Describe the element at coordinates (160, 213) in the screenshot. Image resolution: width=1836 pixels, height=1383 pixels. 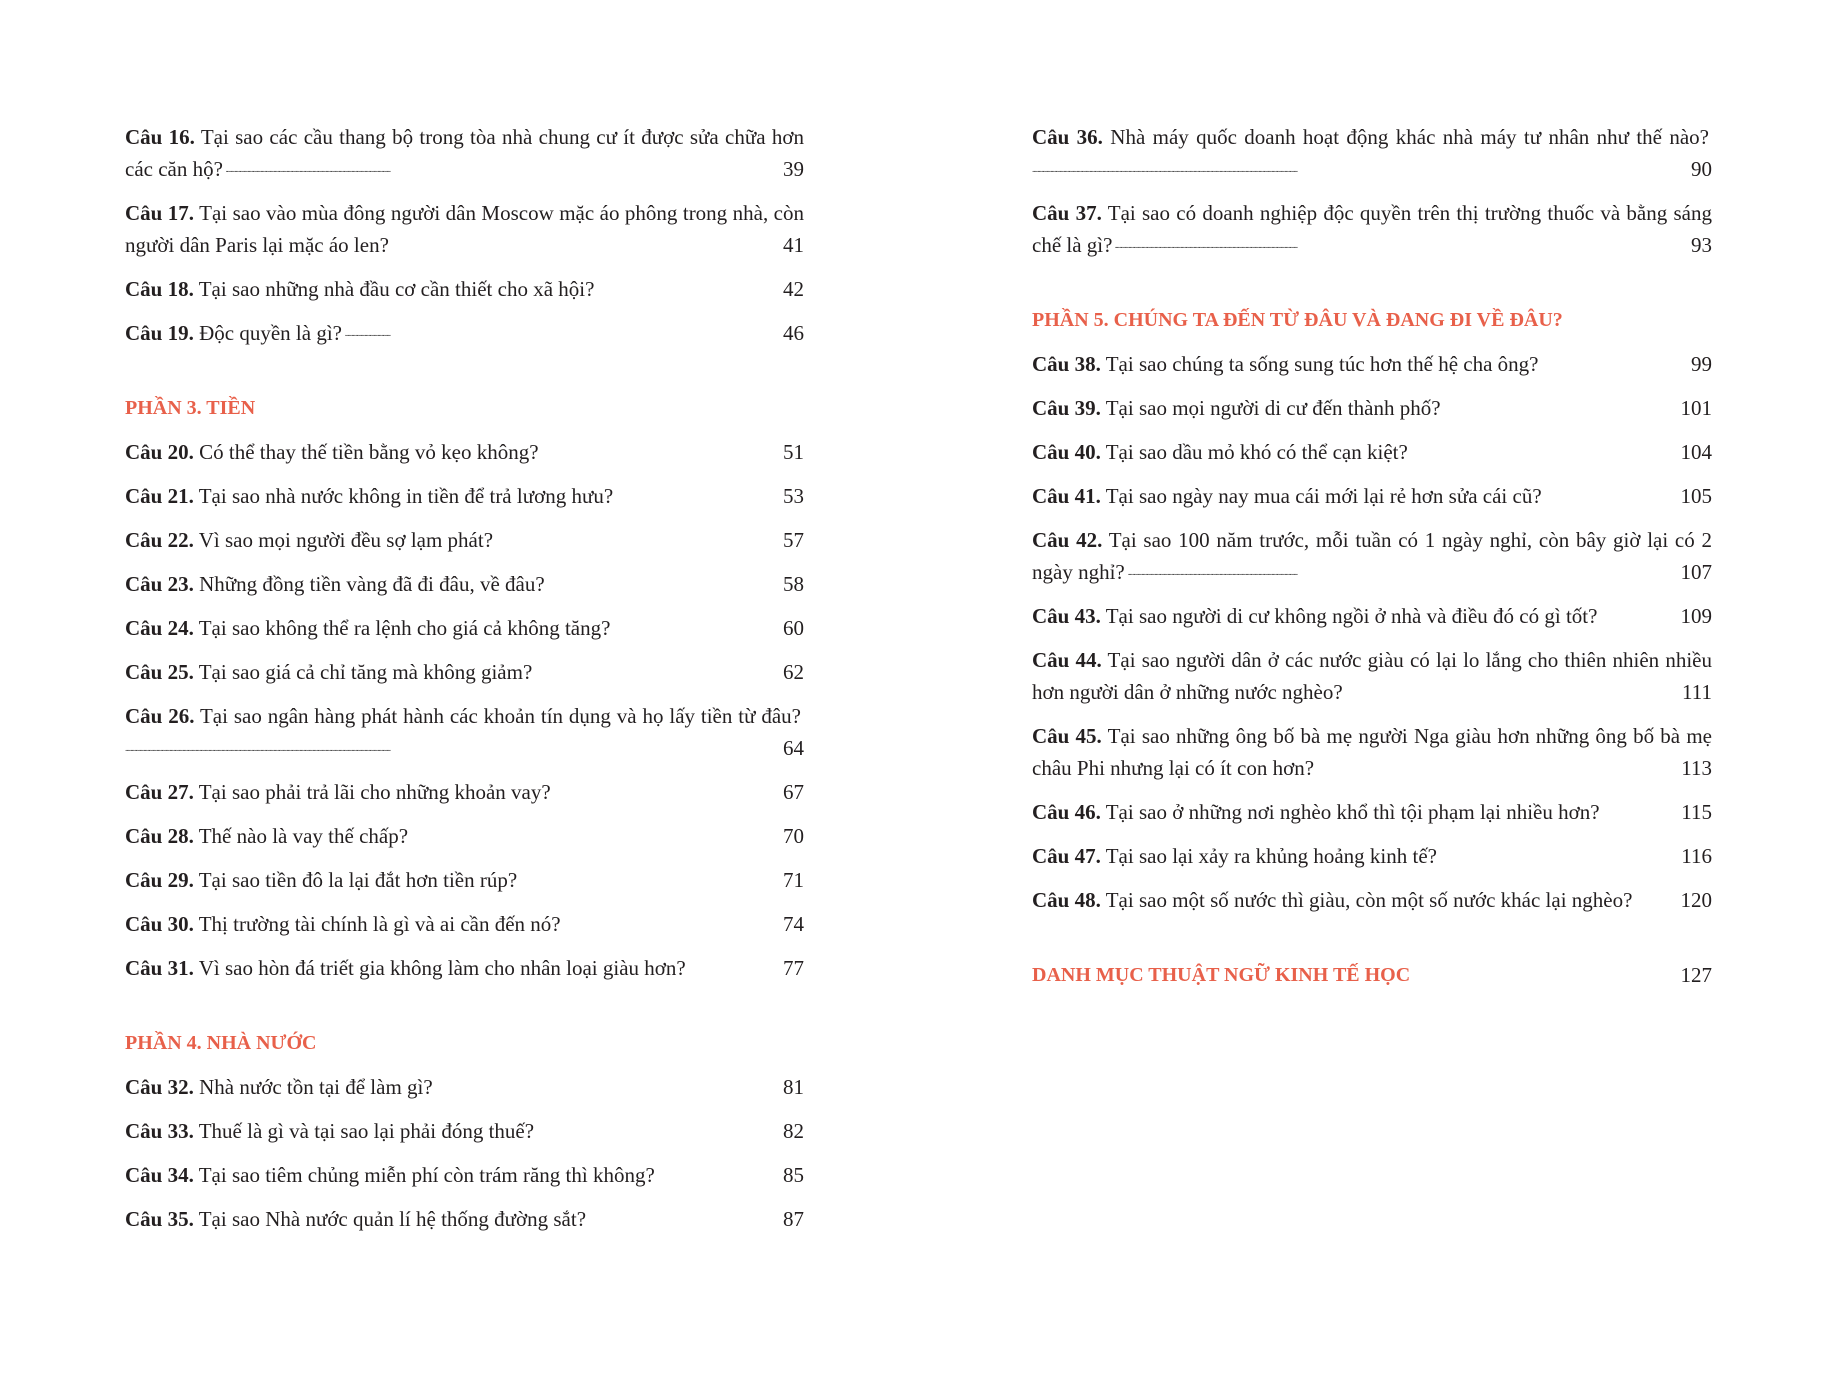
I see `question-number: Câu 17.` at that location.